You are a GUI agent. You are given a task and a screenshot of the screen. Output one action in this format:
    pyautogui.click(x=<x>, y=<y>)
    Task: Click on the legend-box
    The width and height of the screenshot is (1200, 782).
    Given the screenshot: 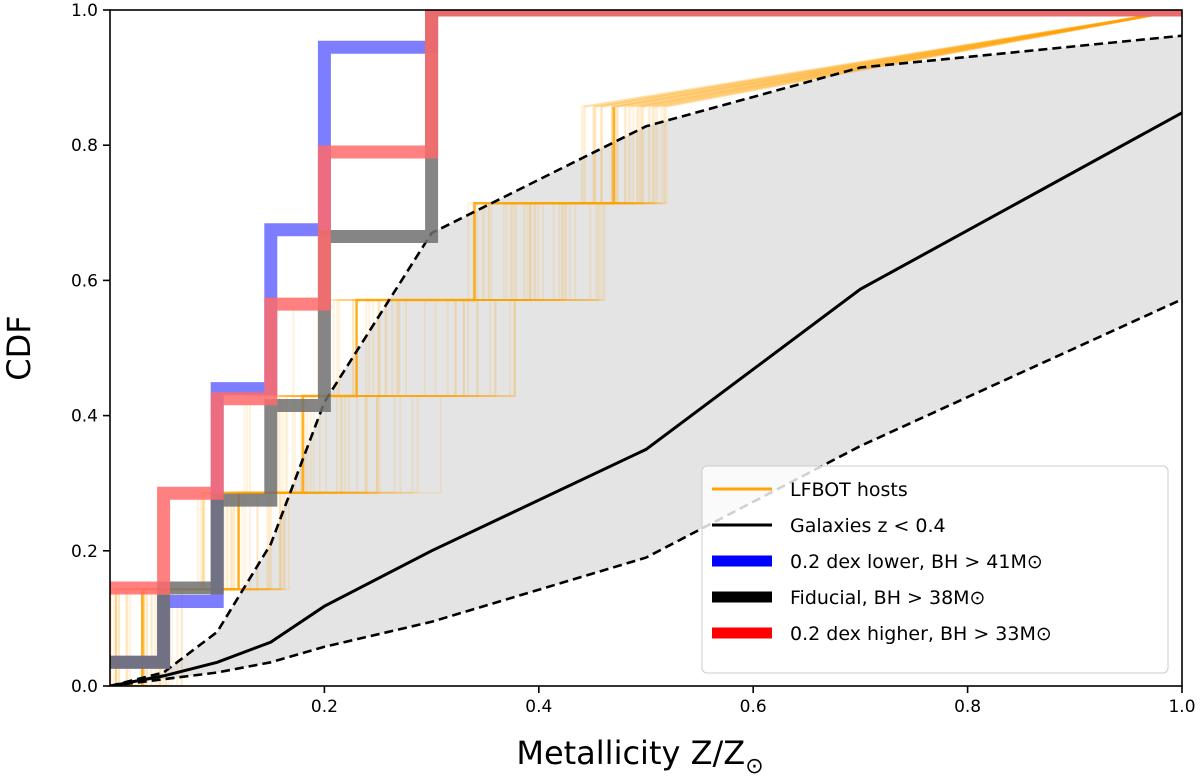 What is the action you would take?
    pyautogui.click(x=935, y=569)
    